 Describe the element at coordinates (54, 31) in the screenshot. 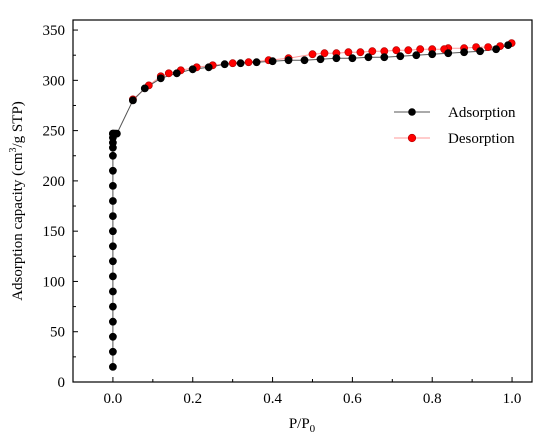

I see `y-tick-label: 350` at that location.